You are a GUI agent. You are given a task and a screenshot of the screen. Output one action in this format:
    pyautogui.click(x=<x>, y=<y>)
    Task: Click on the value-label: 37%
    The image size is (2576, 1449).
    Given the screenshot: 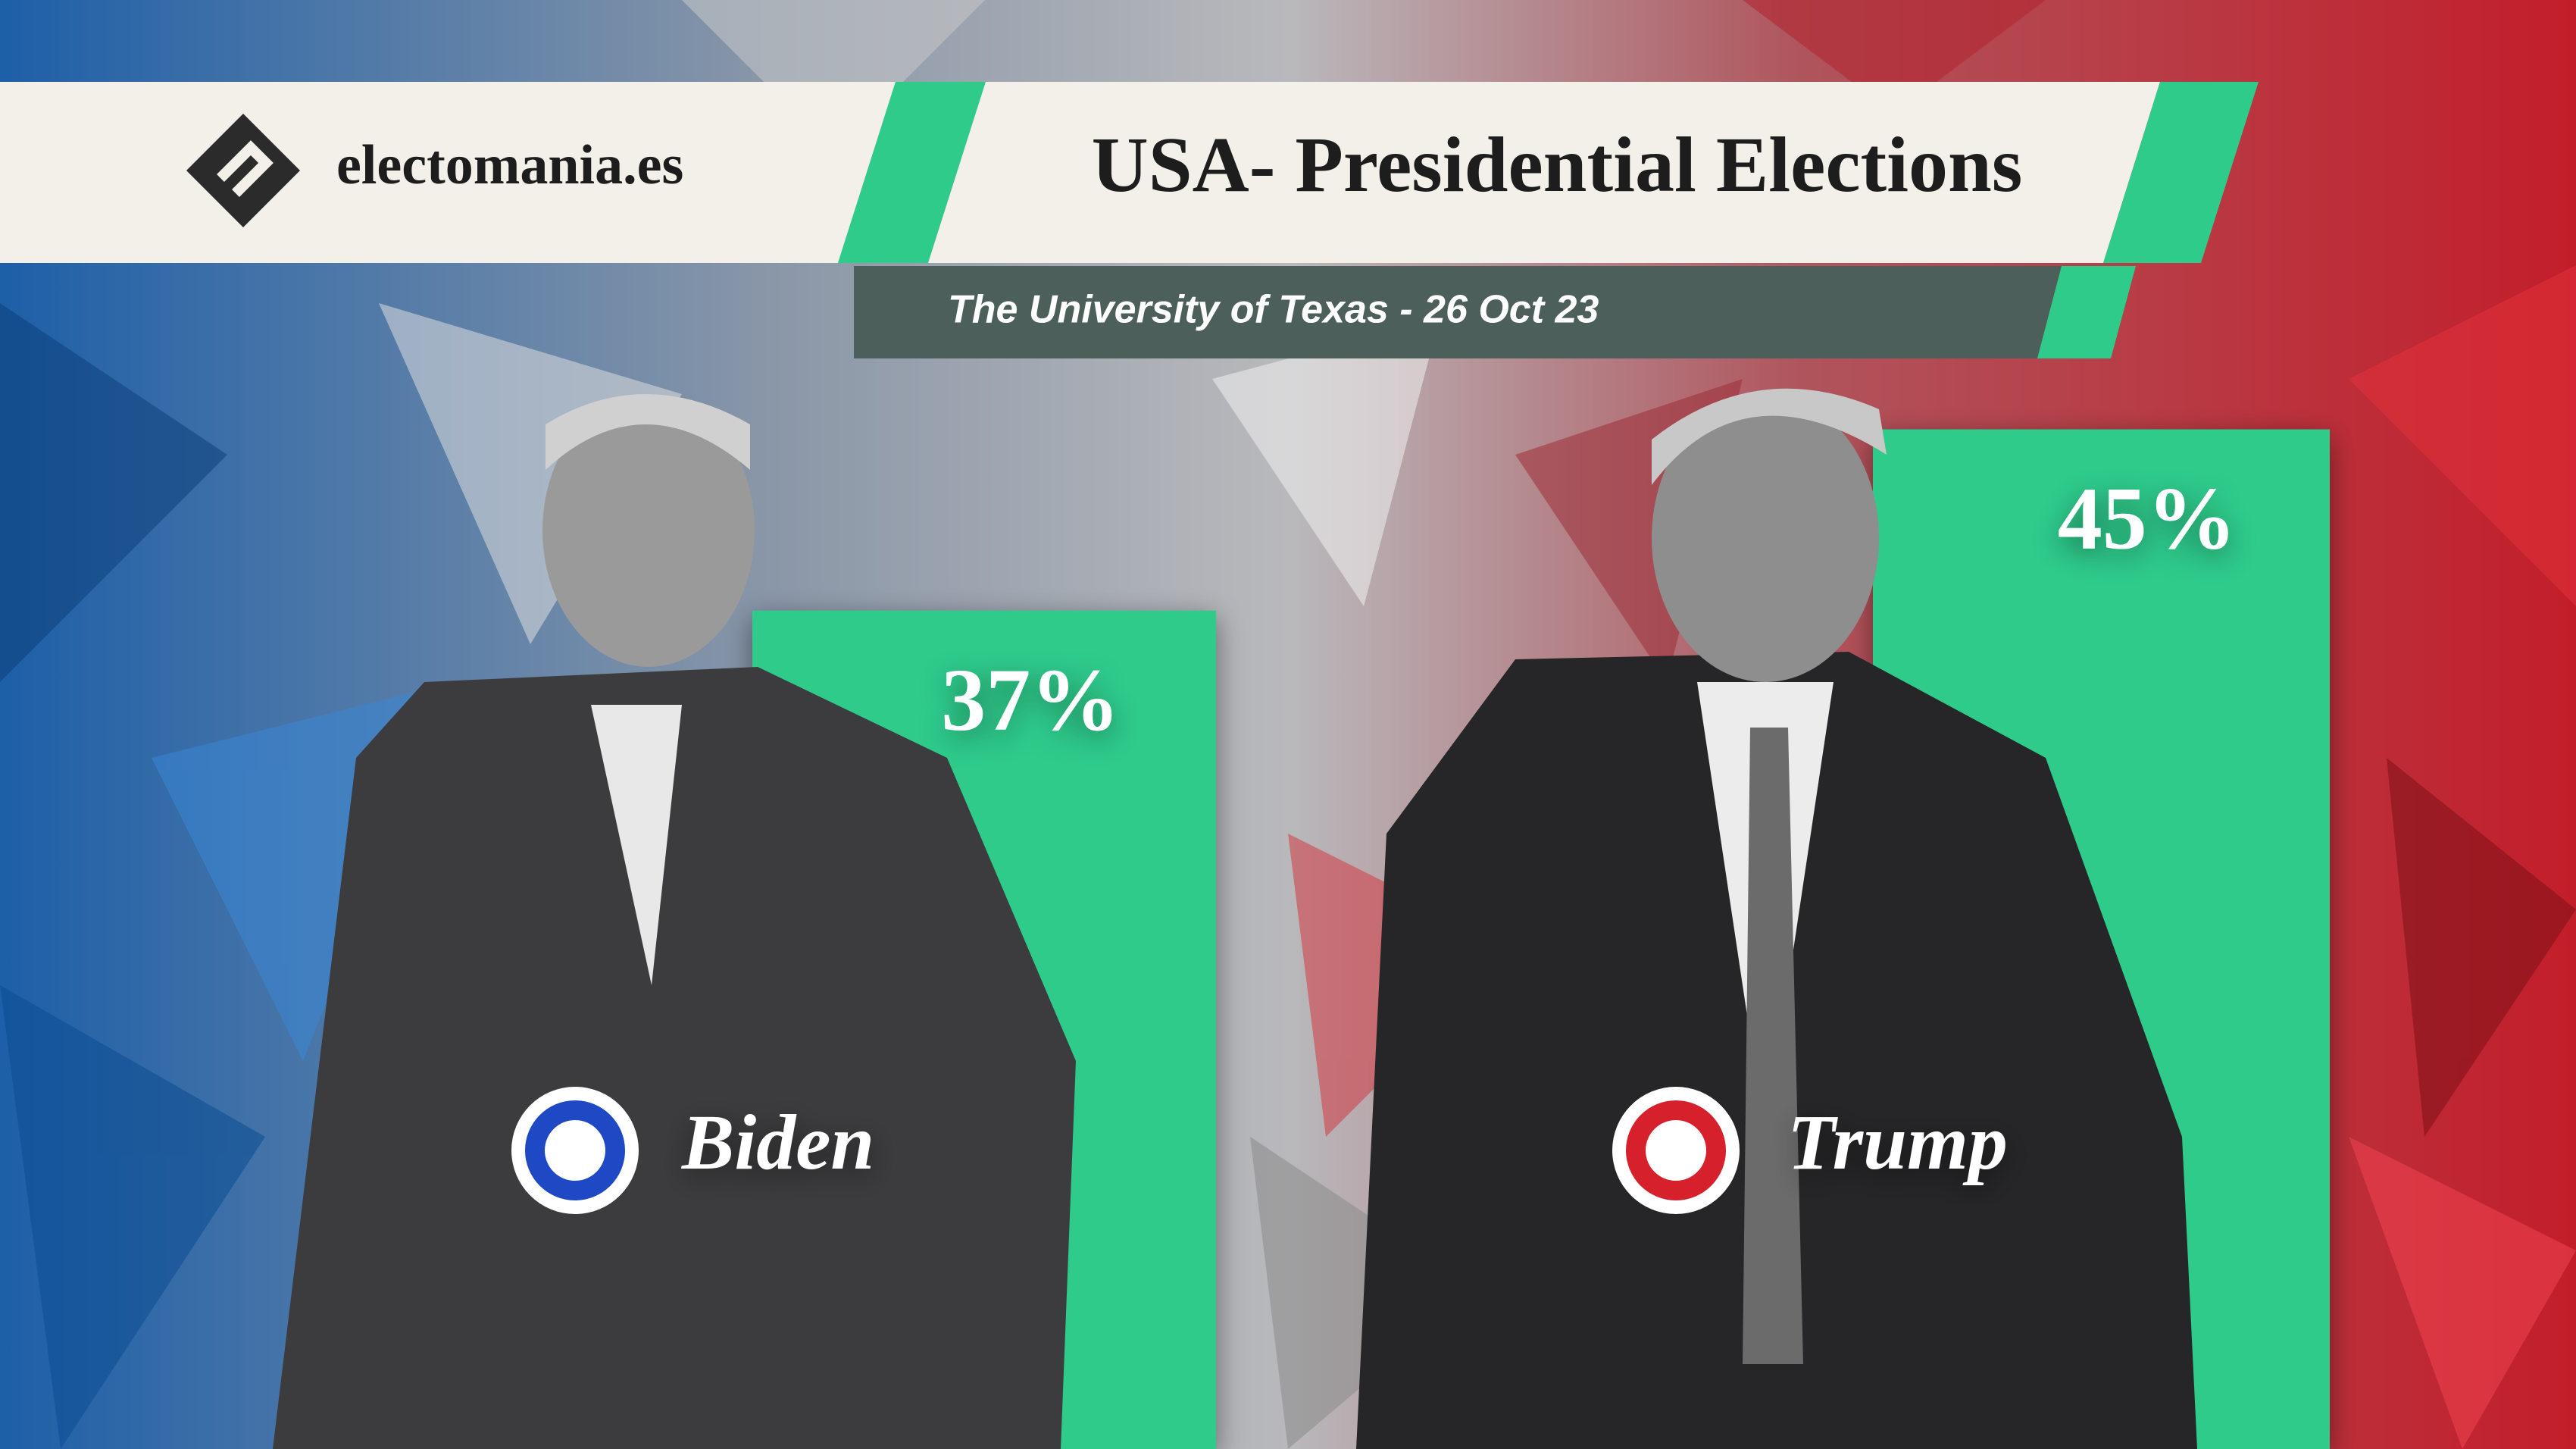 What is the action you would take?
    pyautogui.click(x=1031, y=700)
    